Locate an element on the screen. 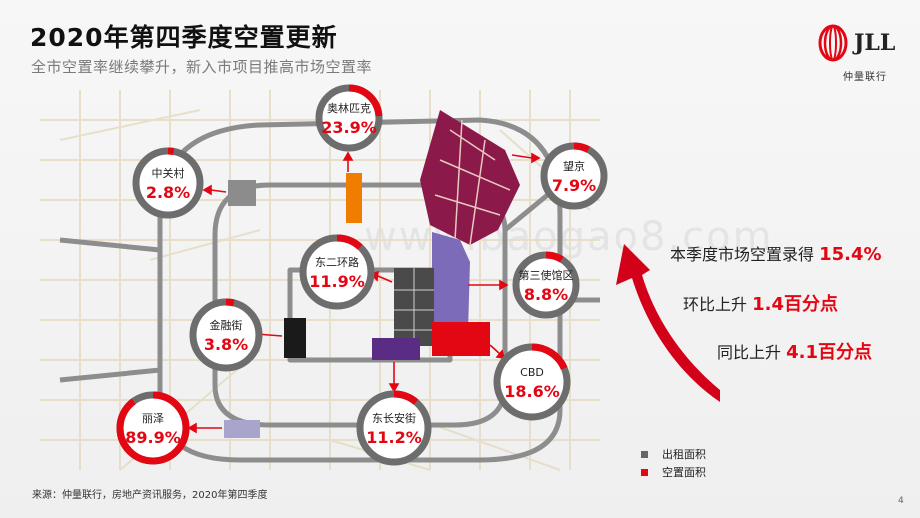 The width and height of the screenshot is (920, 518). donut-embassy3: 第三使馆区 8.8% is located at coordinates (546, 285).